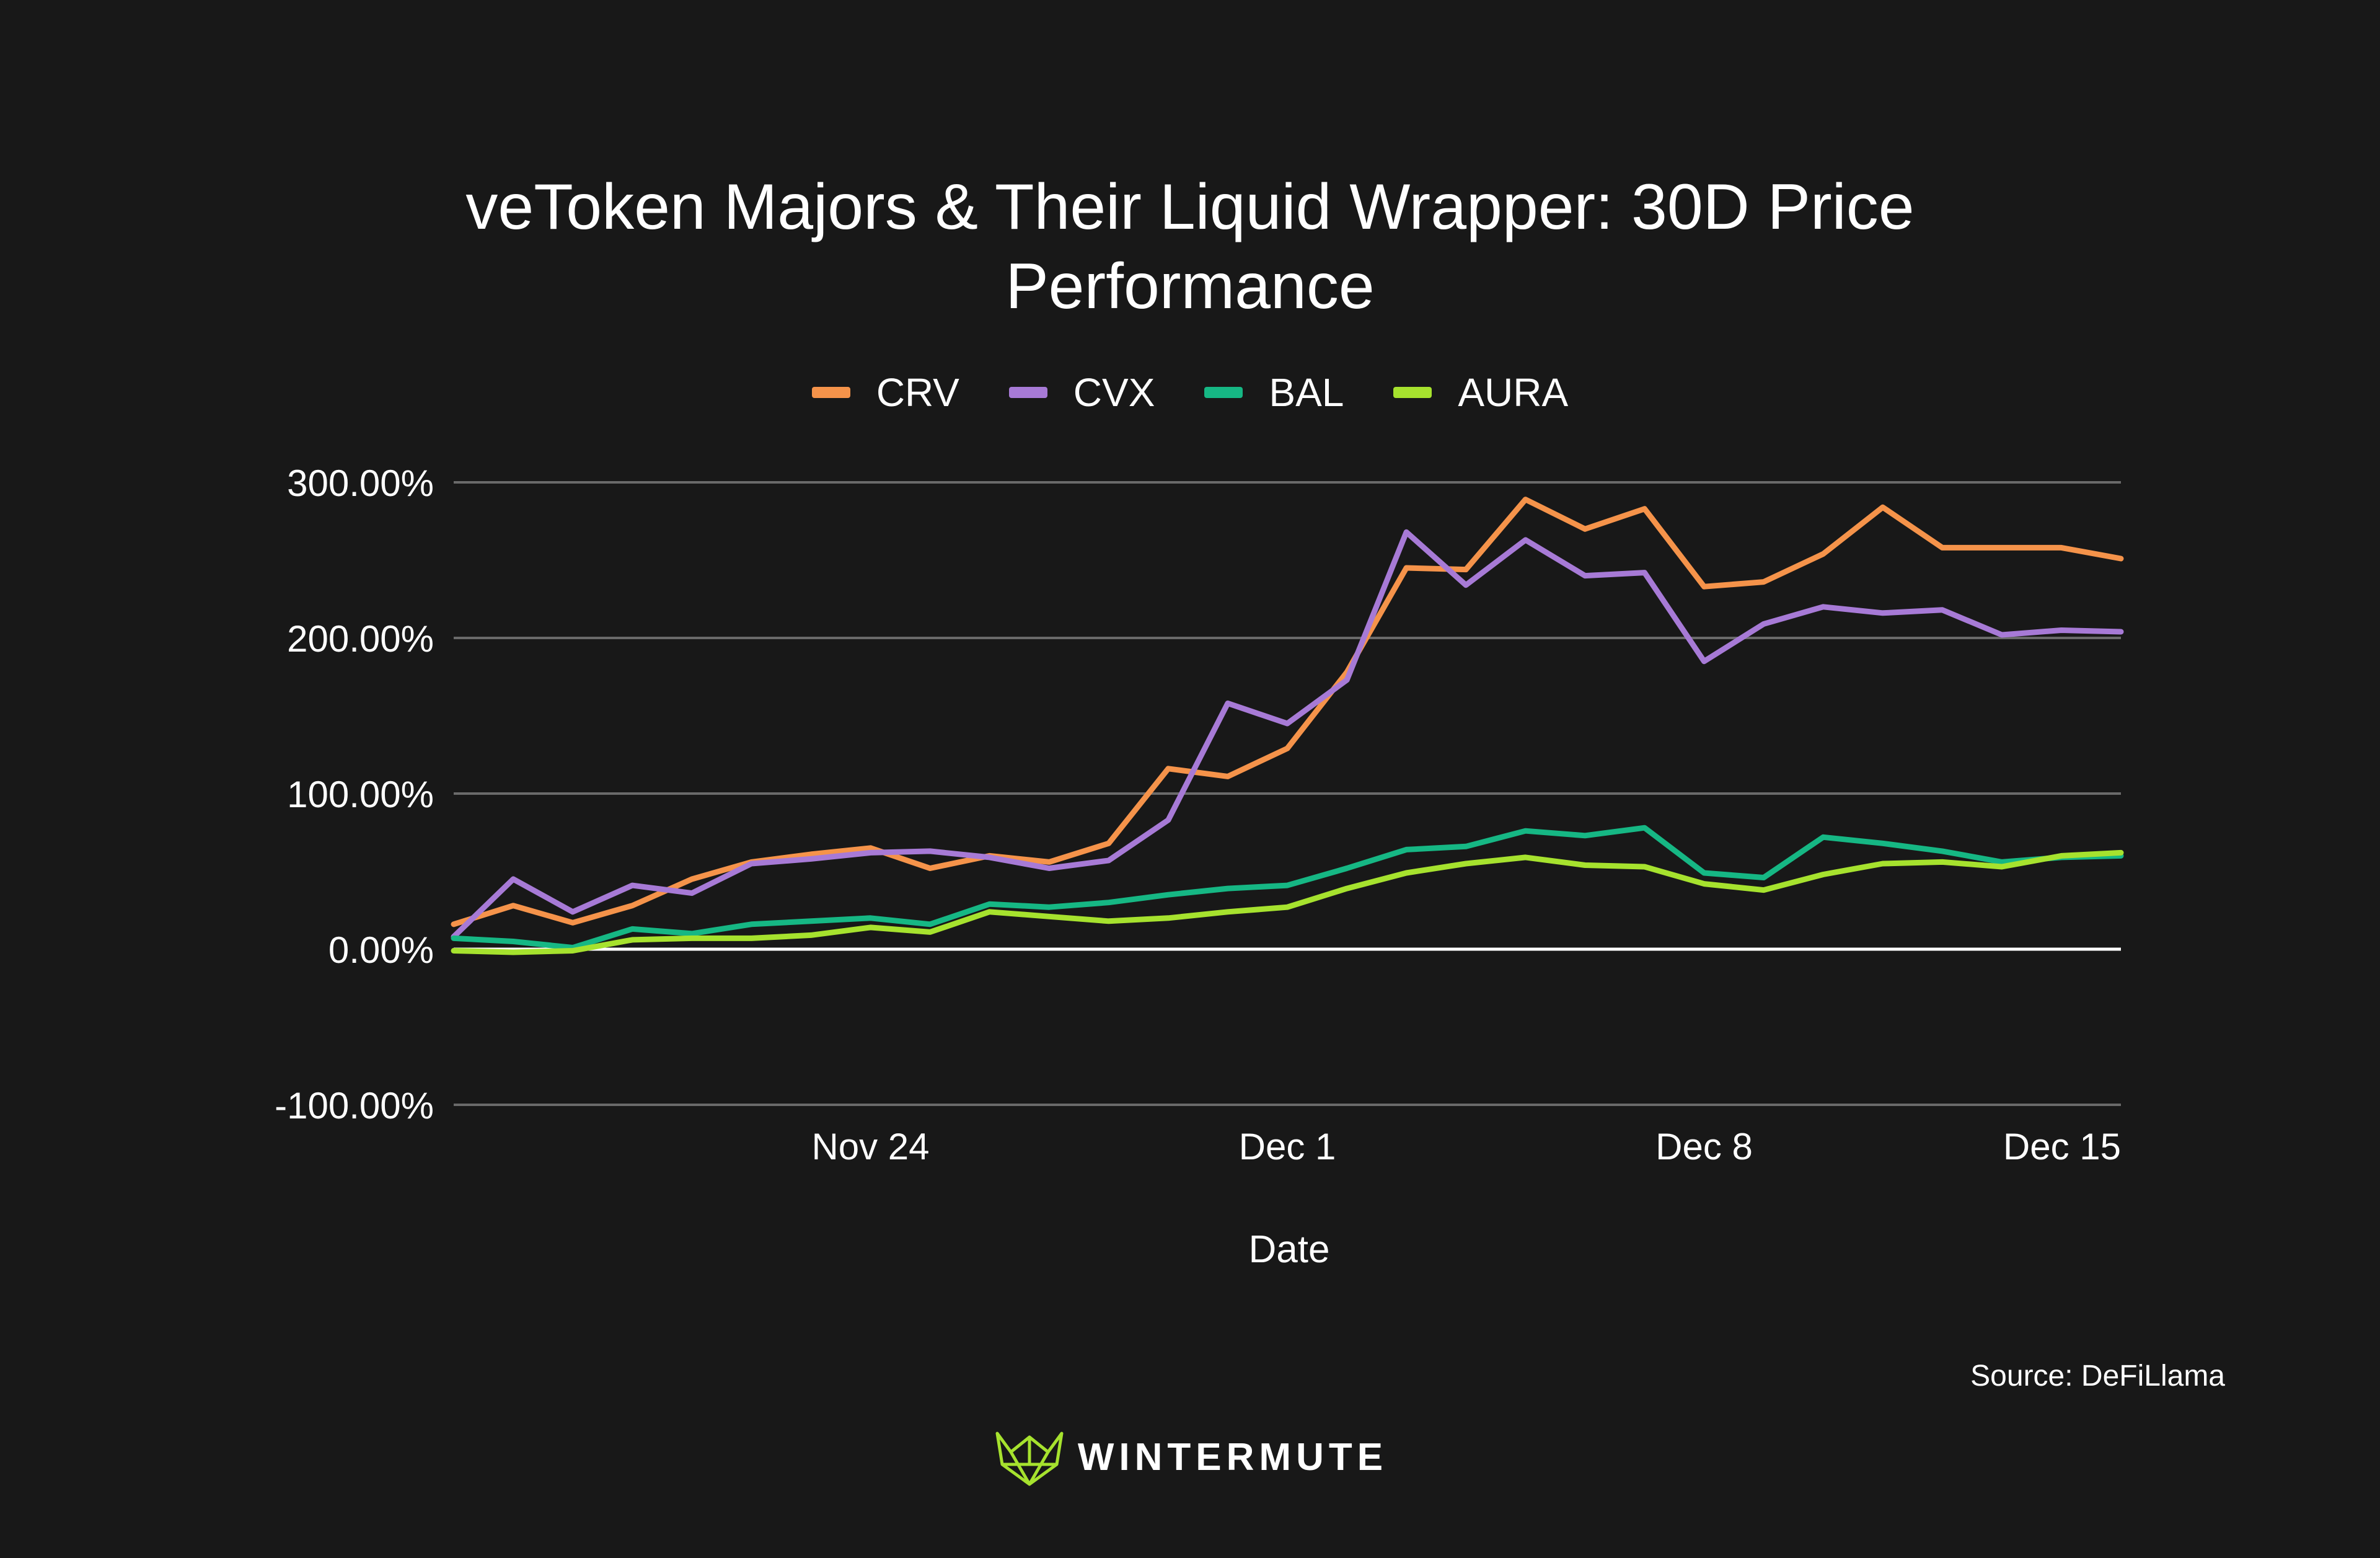  I want to click on legend-item-bal: BAL, so click(1274, 392).